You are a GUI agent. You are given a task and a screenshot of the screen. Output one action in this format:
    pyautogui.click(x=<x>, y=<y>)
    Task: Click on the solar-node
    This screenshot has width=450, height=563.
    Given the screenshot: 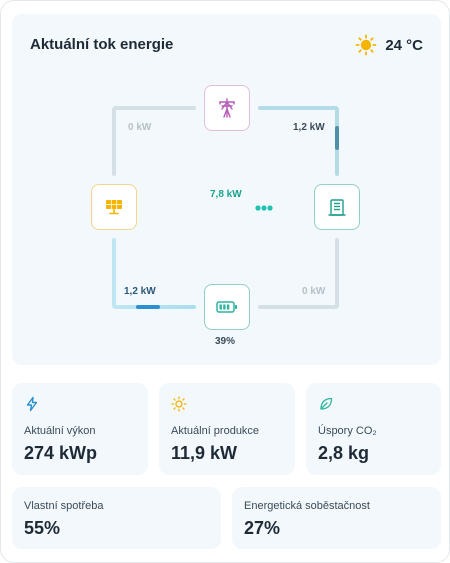 What is the action you would take?
    pyautogui.click(x=114, y=207)
    